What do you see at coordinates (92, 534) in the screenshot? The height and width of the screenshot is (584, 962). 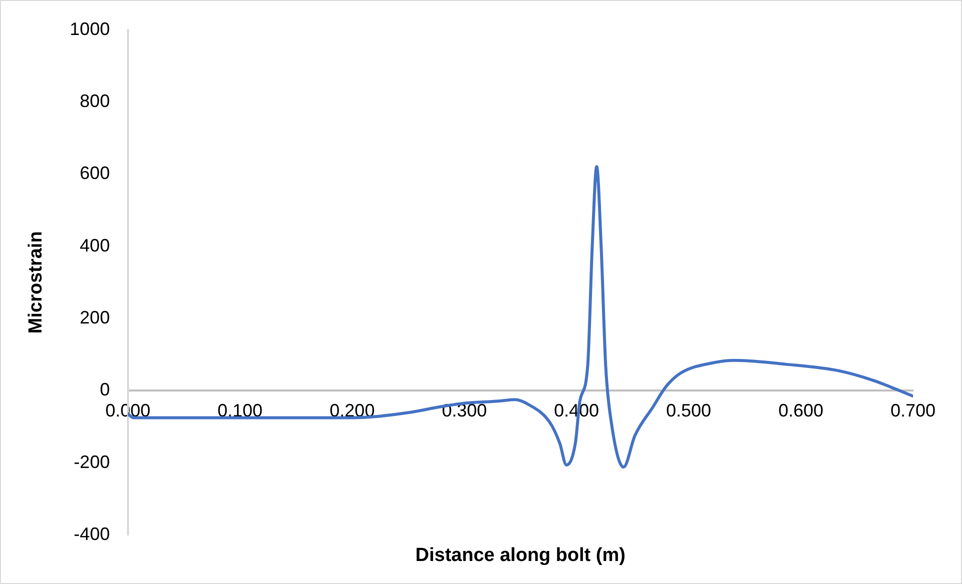 I see `y-tick-label: -400` at bounding box center [92, 534].